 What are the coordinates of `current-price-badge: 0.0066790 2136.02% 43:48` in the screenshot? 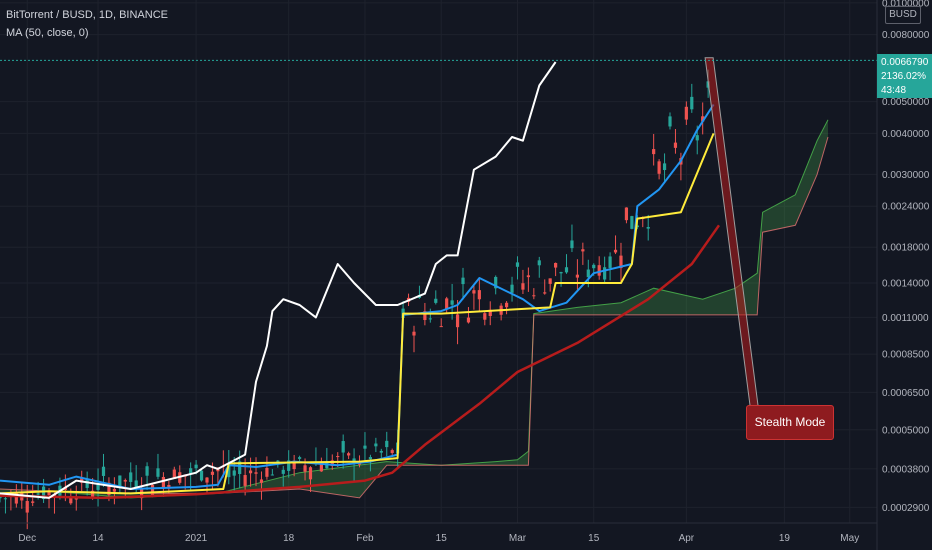 It's located at (904, 76).